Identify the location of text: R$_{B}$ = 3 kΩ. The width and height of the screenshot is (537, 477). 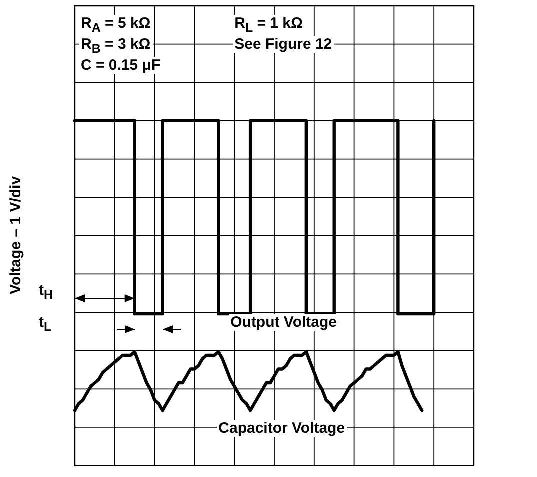
(115, 47).